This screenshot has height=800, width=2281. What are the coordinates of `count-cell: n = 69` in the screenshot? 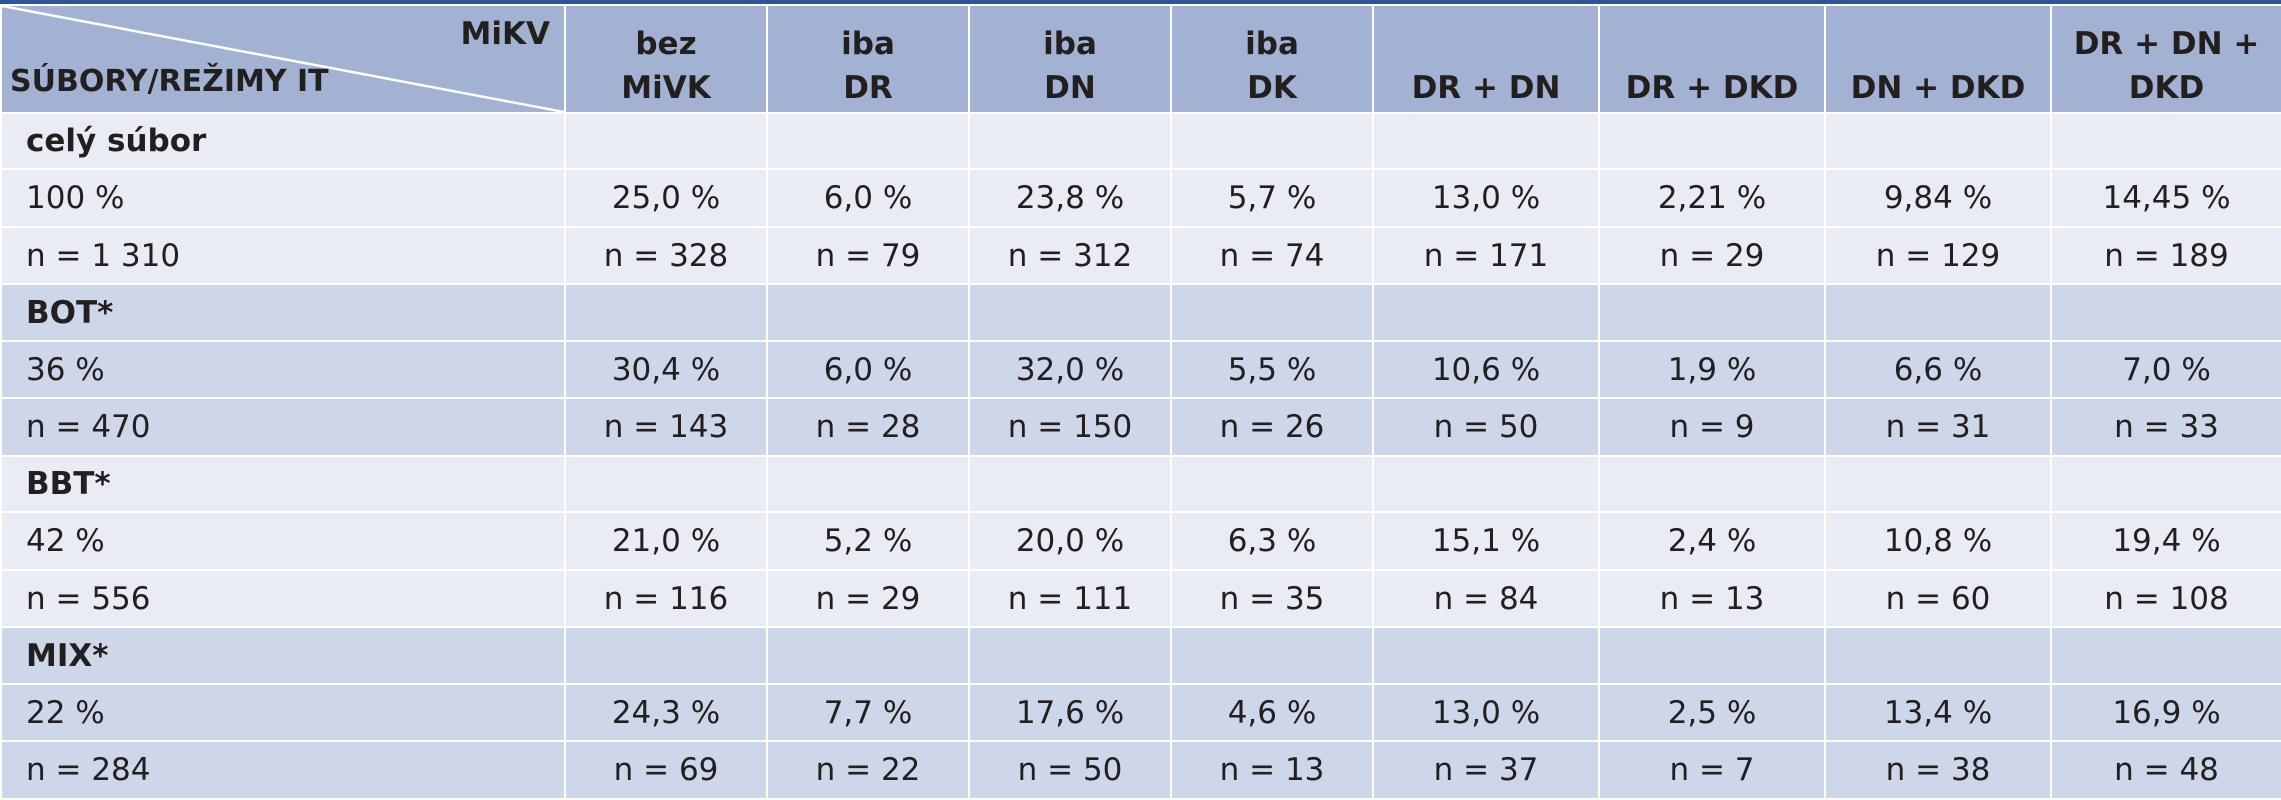 It's located at (666, 770).